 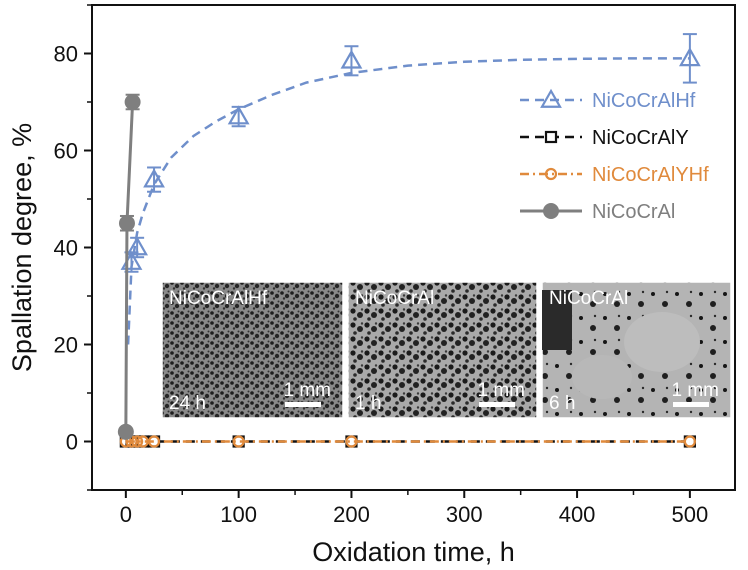 I want to click on legend-label: NiCoCrAl, so click(x=633, y=212).